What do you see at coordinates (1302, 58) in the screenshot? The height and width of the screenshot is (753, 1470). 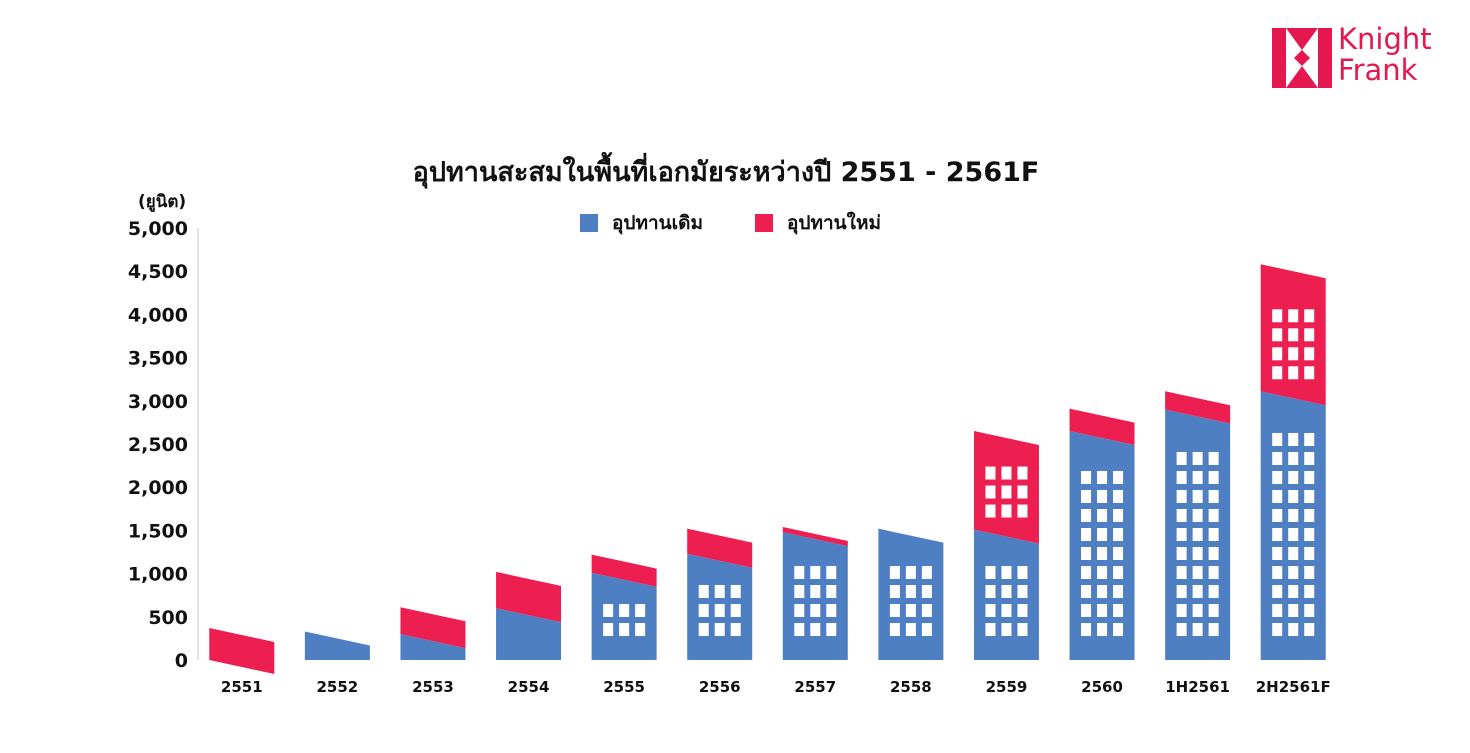 I see `knight-frank-logo-icon` at bounding box center [1302, 58].